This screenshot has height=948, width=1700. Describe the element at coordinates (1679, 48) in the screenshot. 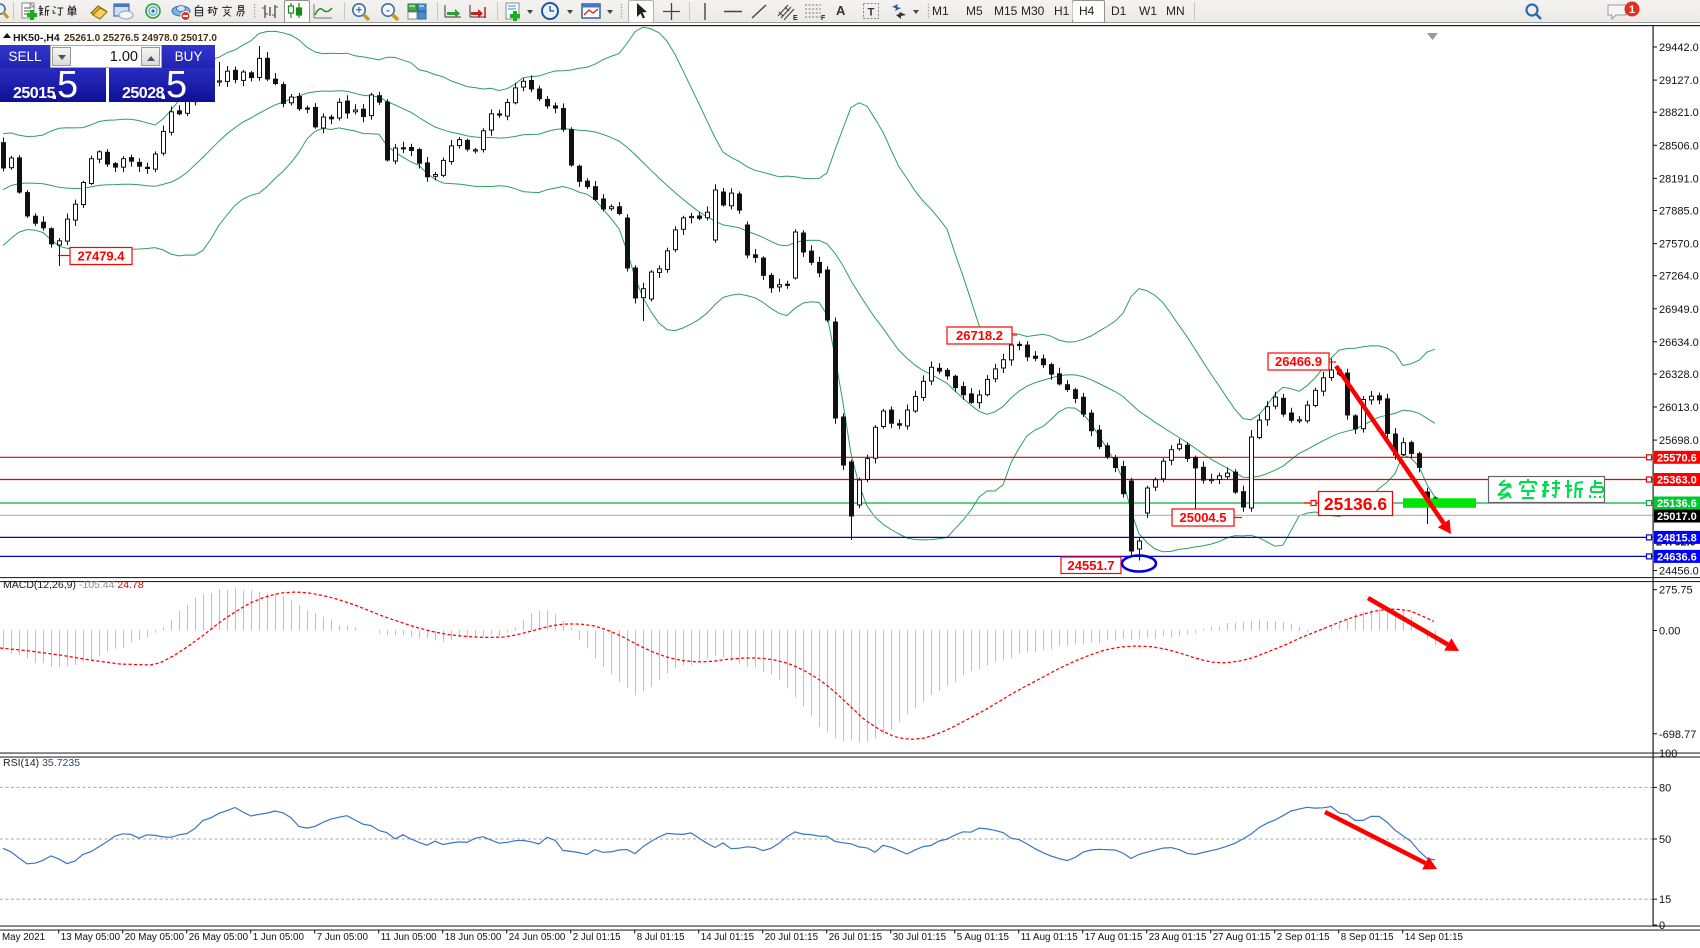

I see `svg-text: 29442.0` at that location.